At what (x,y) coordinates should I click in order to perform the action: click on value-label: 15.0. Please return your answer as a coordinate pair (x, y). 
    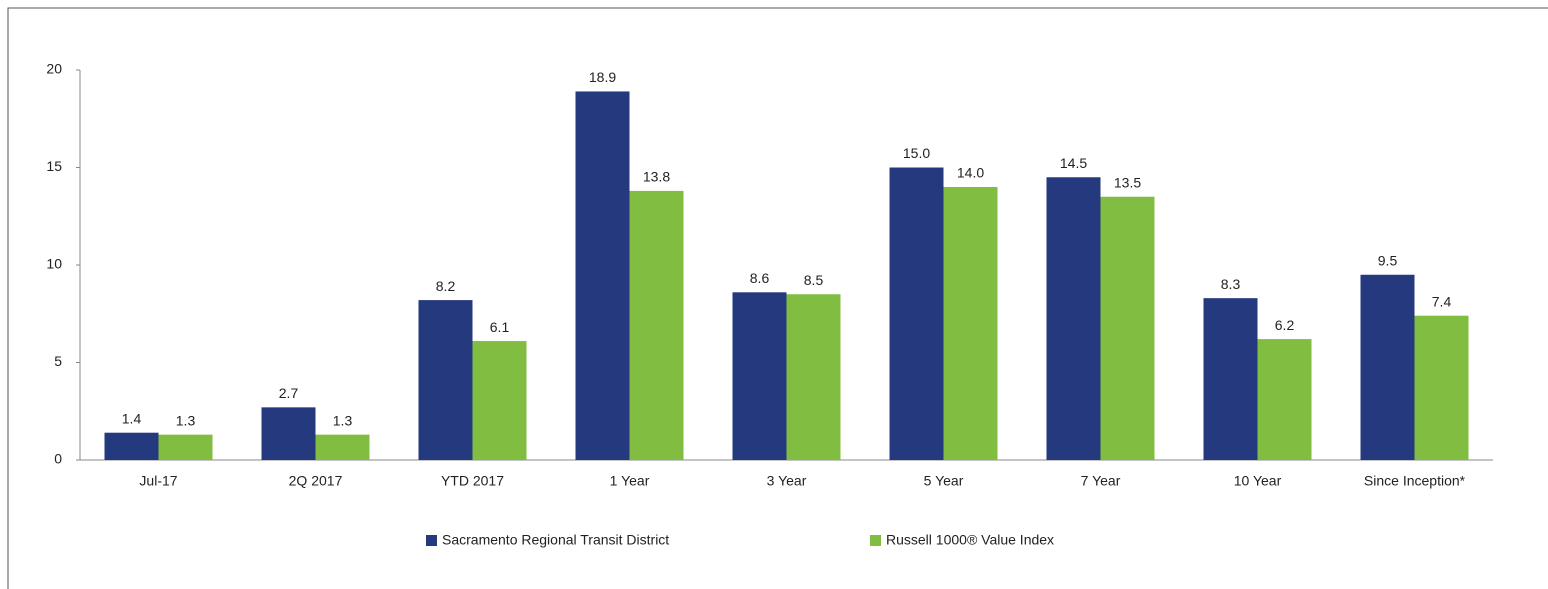
    Looking at the image, I should click on (916, 153).